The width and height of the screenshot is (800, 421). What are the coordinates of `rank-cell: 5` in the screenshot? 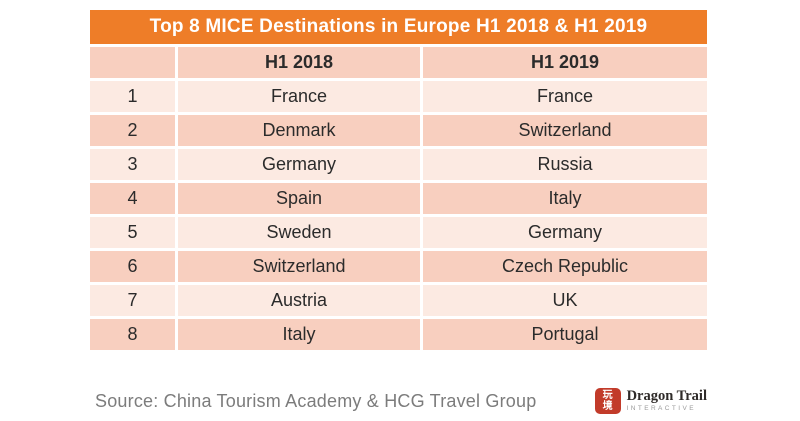 It's located at (134, 234).